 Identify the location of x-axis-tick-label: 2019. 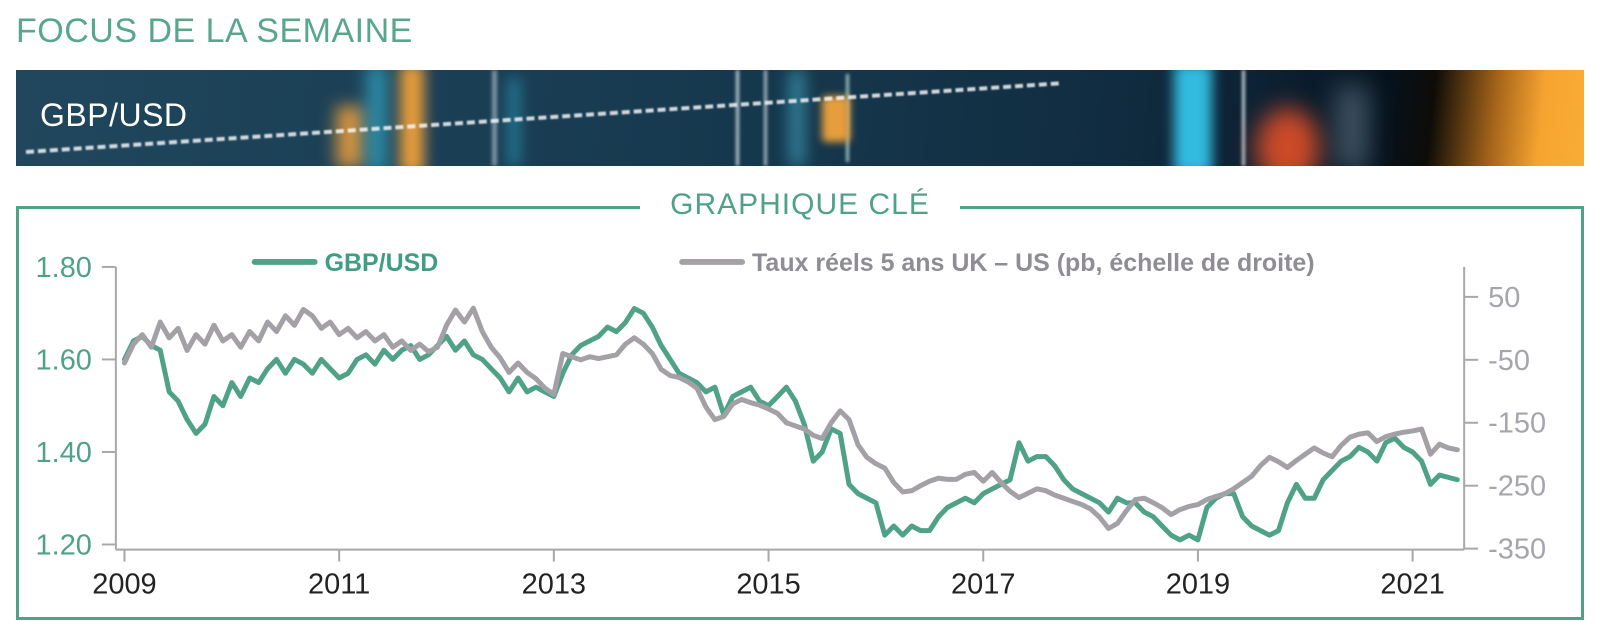
(1198, 585).